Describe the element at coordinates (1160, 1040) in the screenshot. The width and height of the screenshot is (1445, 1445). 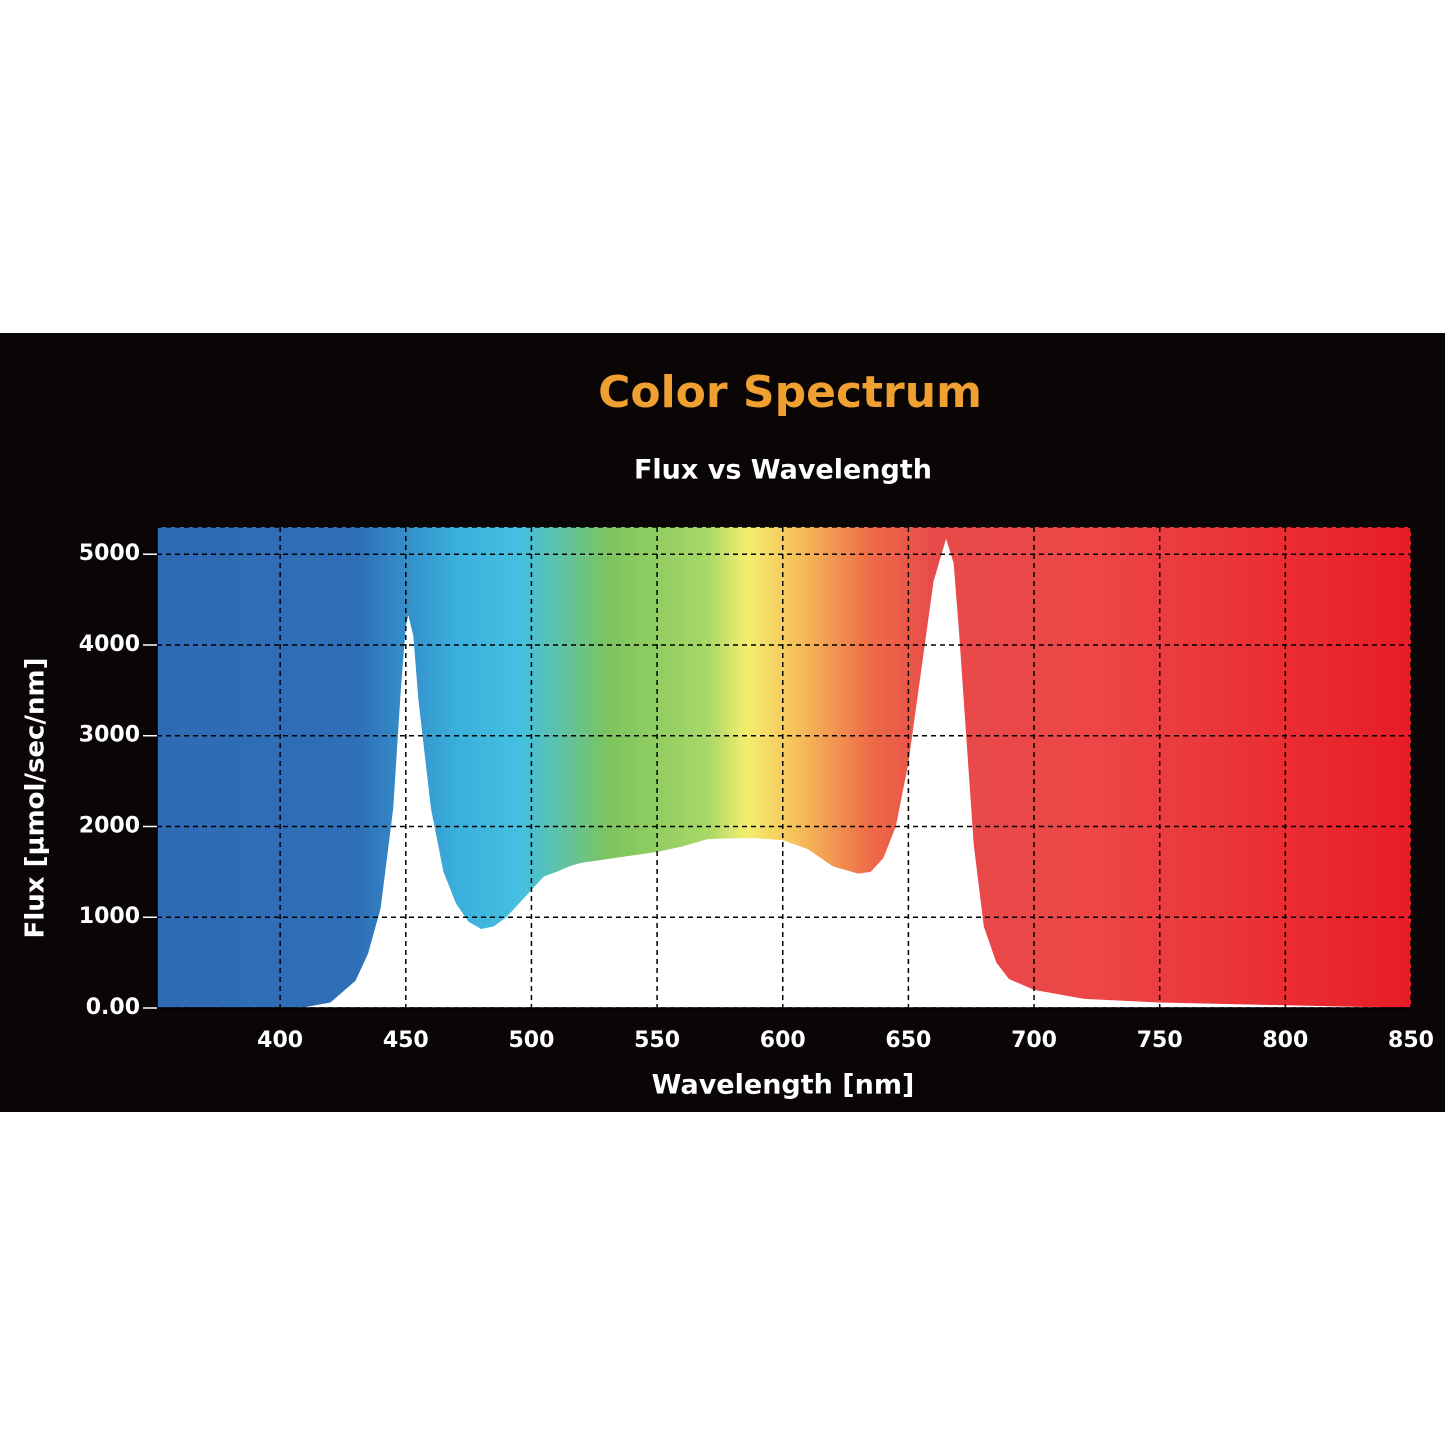
I see `x-tick-label: 750` at that location.